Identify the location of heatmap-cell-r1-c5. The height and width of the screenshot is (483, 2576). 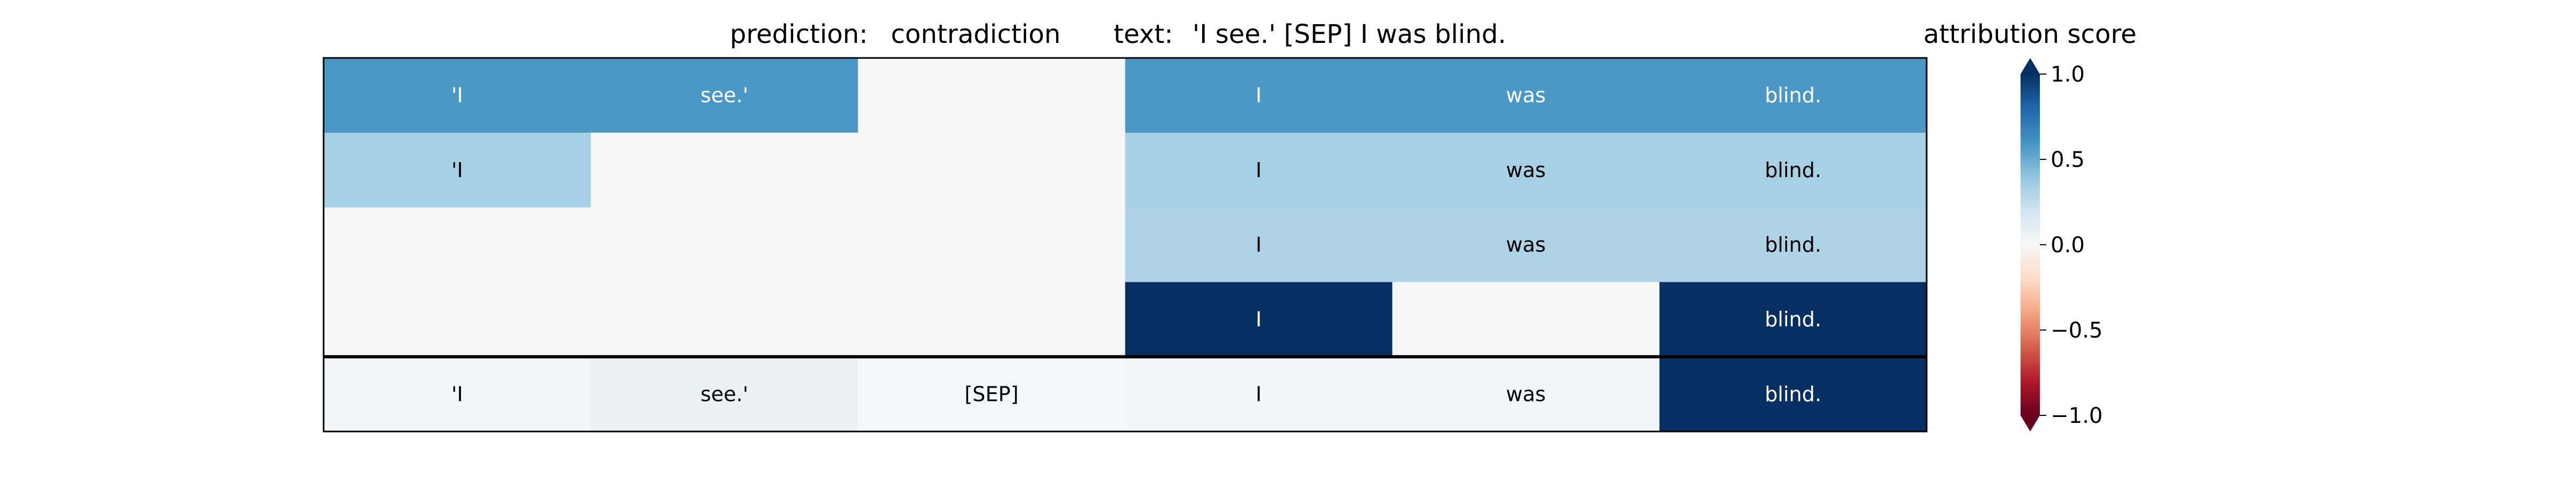
(1793, 170).